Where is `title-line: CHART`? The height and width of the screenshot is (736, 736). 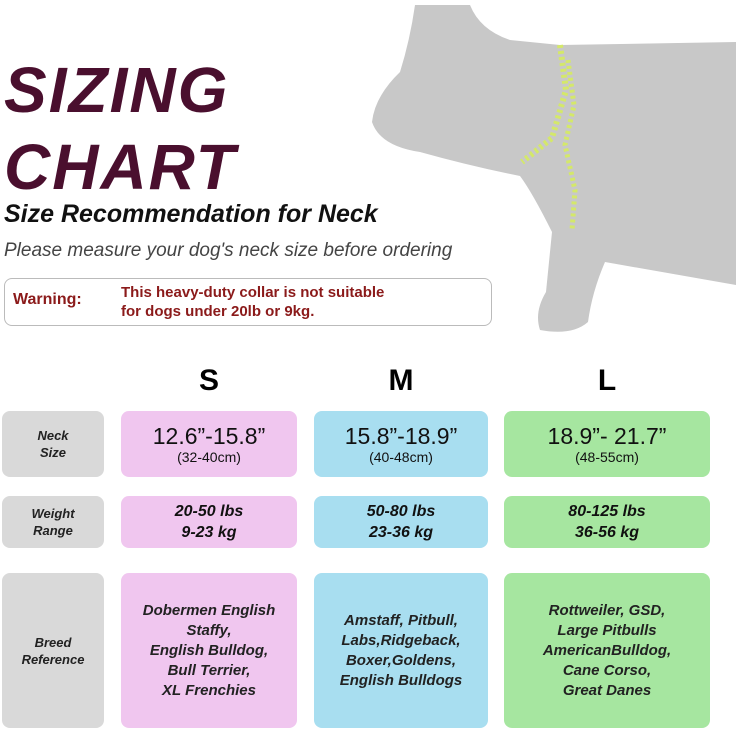
title-line: CHART is located at coordinates (120, 167).